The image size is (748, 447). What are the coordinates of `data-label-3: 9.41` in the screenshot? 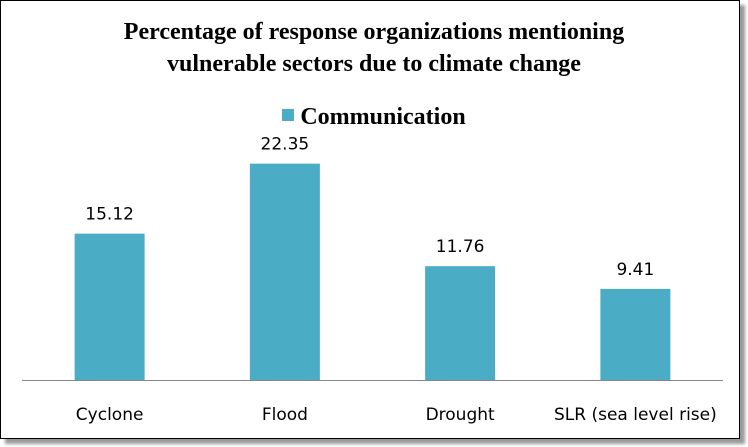 It's located at (635, 270).